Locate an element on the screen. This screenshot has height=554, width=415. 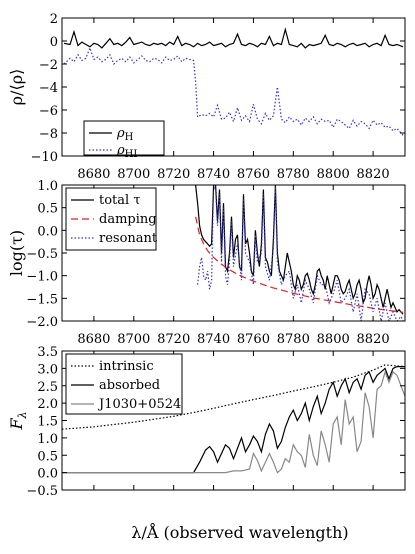
y-tick-label-1-5: −1.5 is located at coordinates (42, 299).